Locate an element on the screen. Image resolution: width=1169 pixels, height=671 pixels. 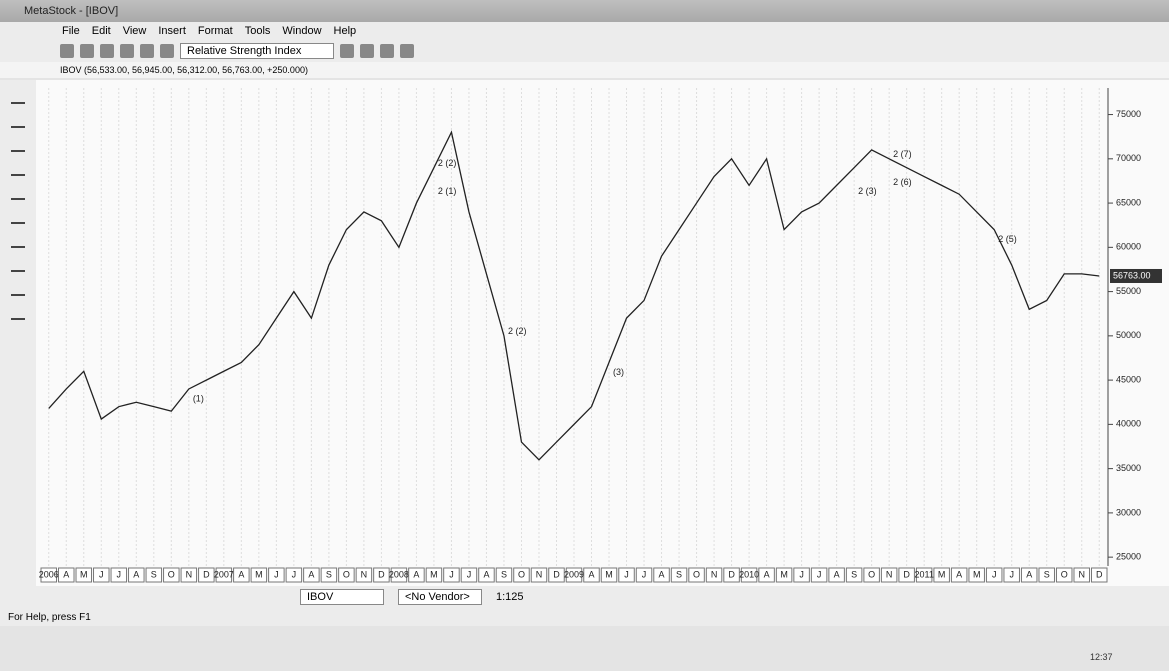
menu-item: File is located at coordinates (71, 31).